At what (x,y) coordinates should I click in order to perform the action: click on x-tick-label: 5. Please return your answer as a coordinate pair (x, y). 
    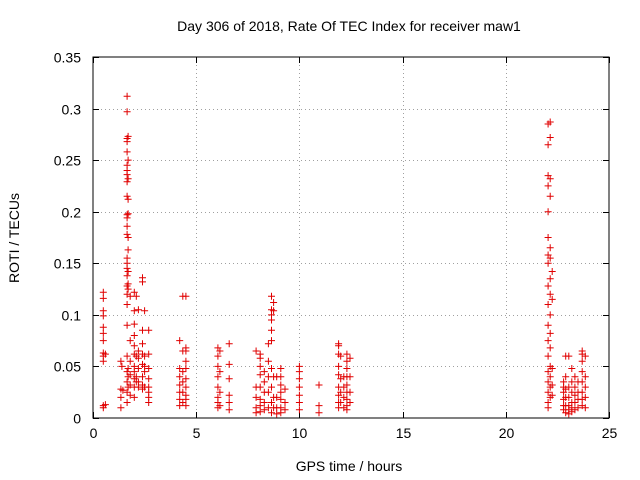
    Looking at the image, I should click on (197, 433).